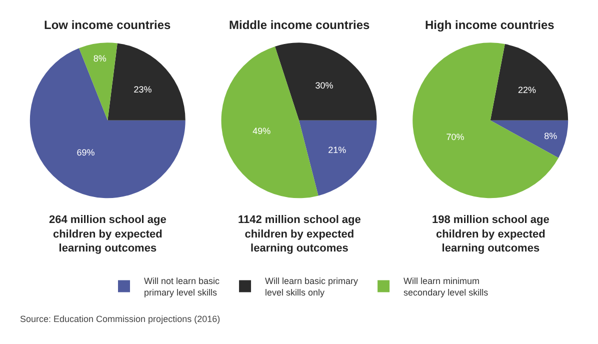  What do you see at coordinates (108, 25) in the screenshot?
I see `chart-title: Low income countries` at bounding box center [108, 25].